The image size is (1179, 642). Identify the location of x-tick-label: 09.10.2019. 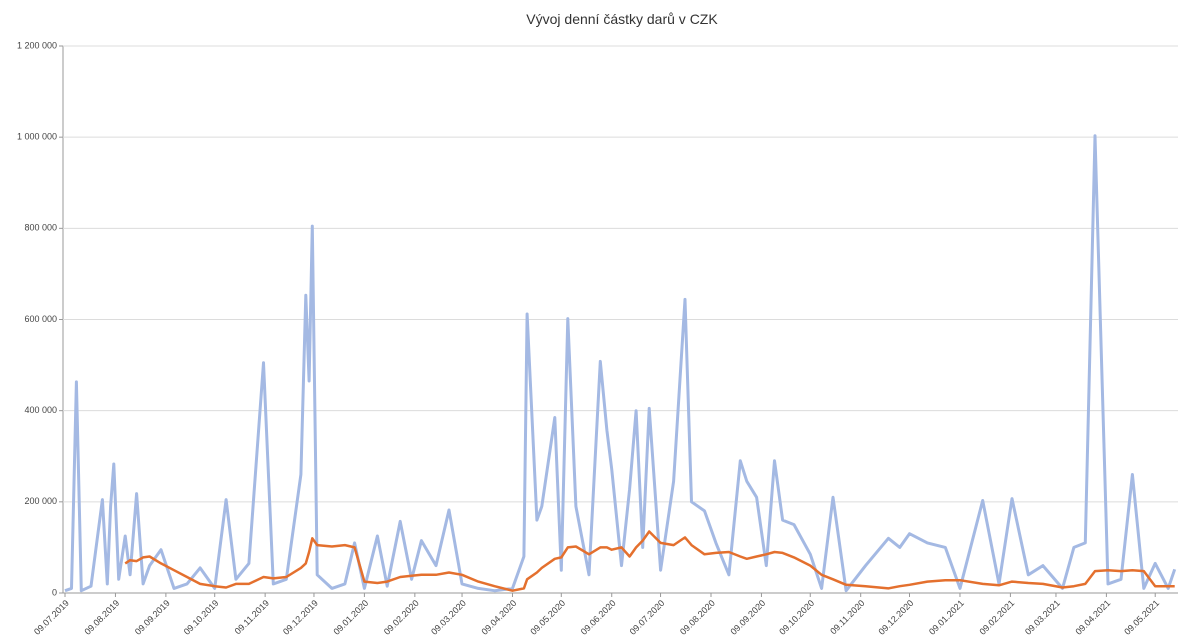
(201, 617).